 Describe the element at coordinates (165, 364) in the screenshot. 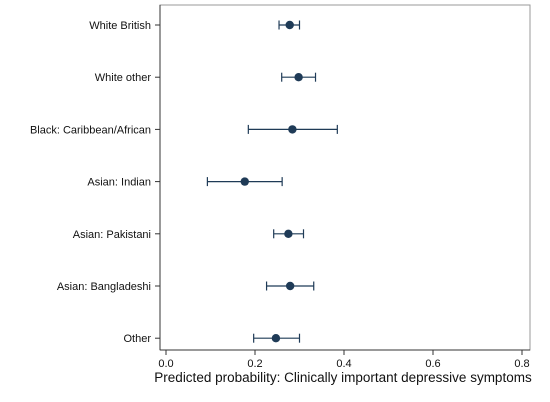

I see `x-tick-label: 0.0` at that location.